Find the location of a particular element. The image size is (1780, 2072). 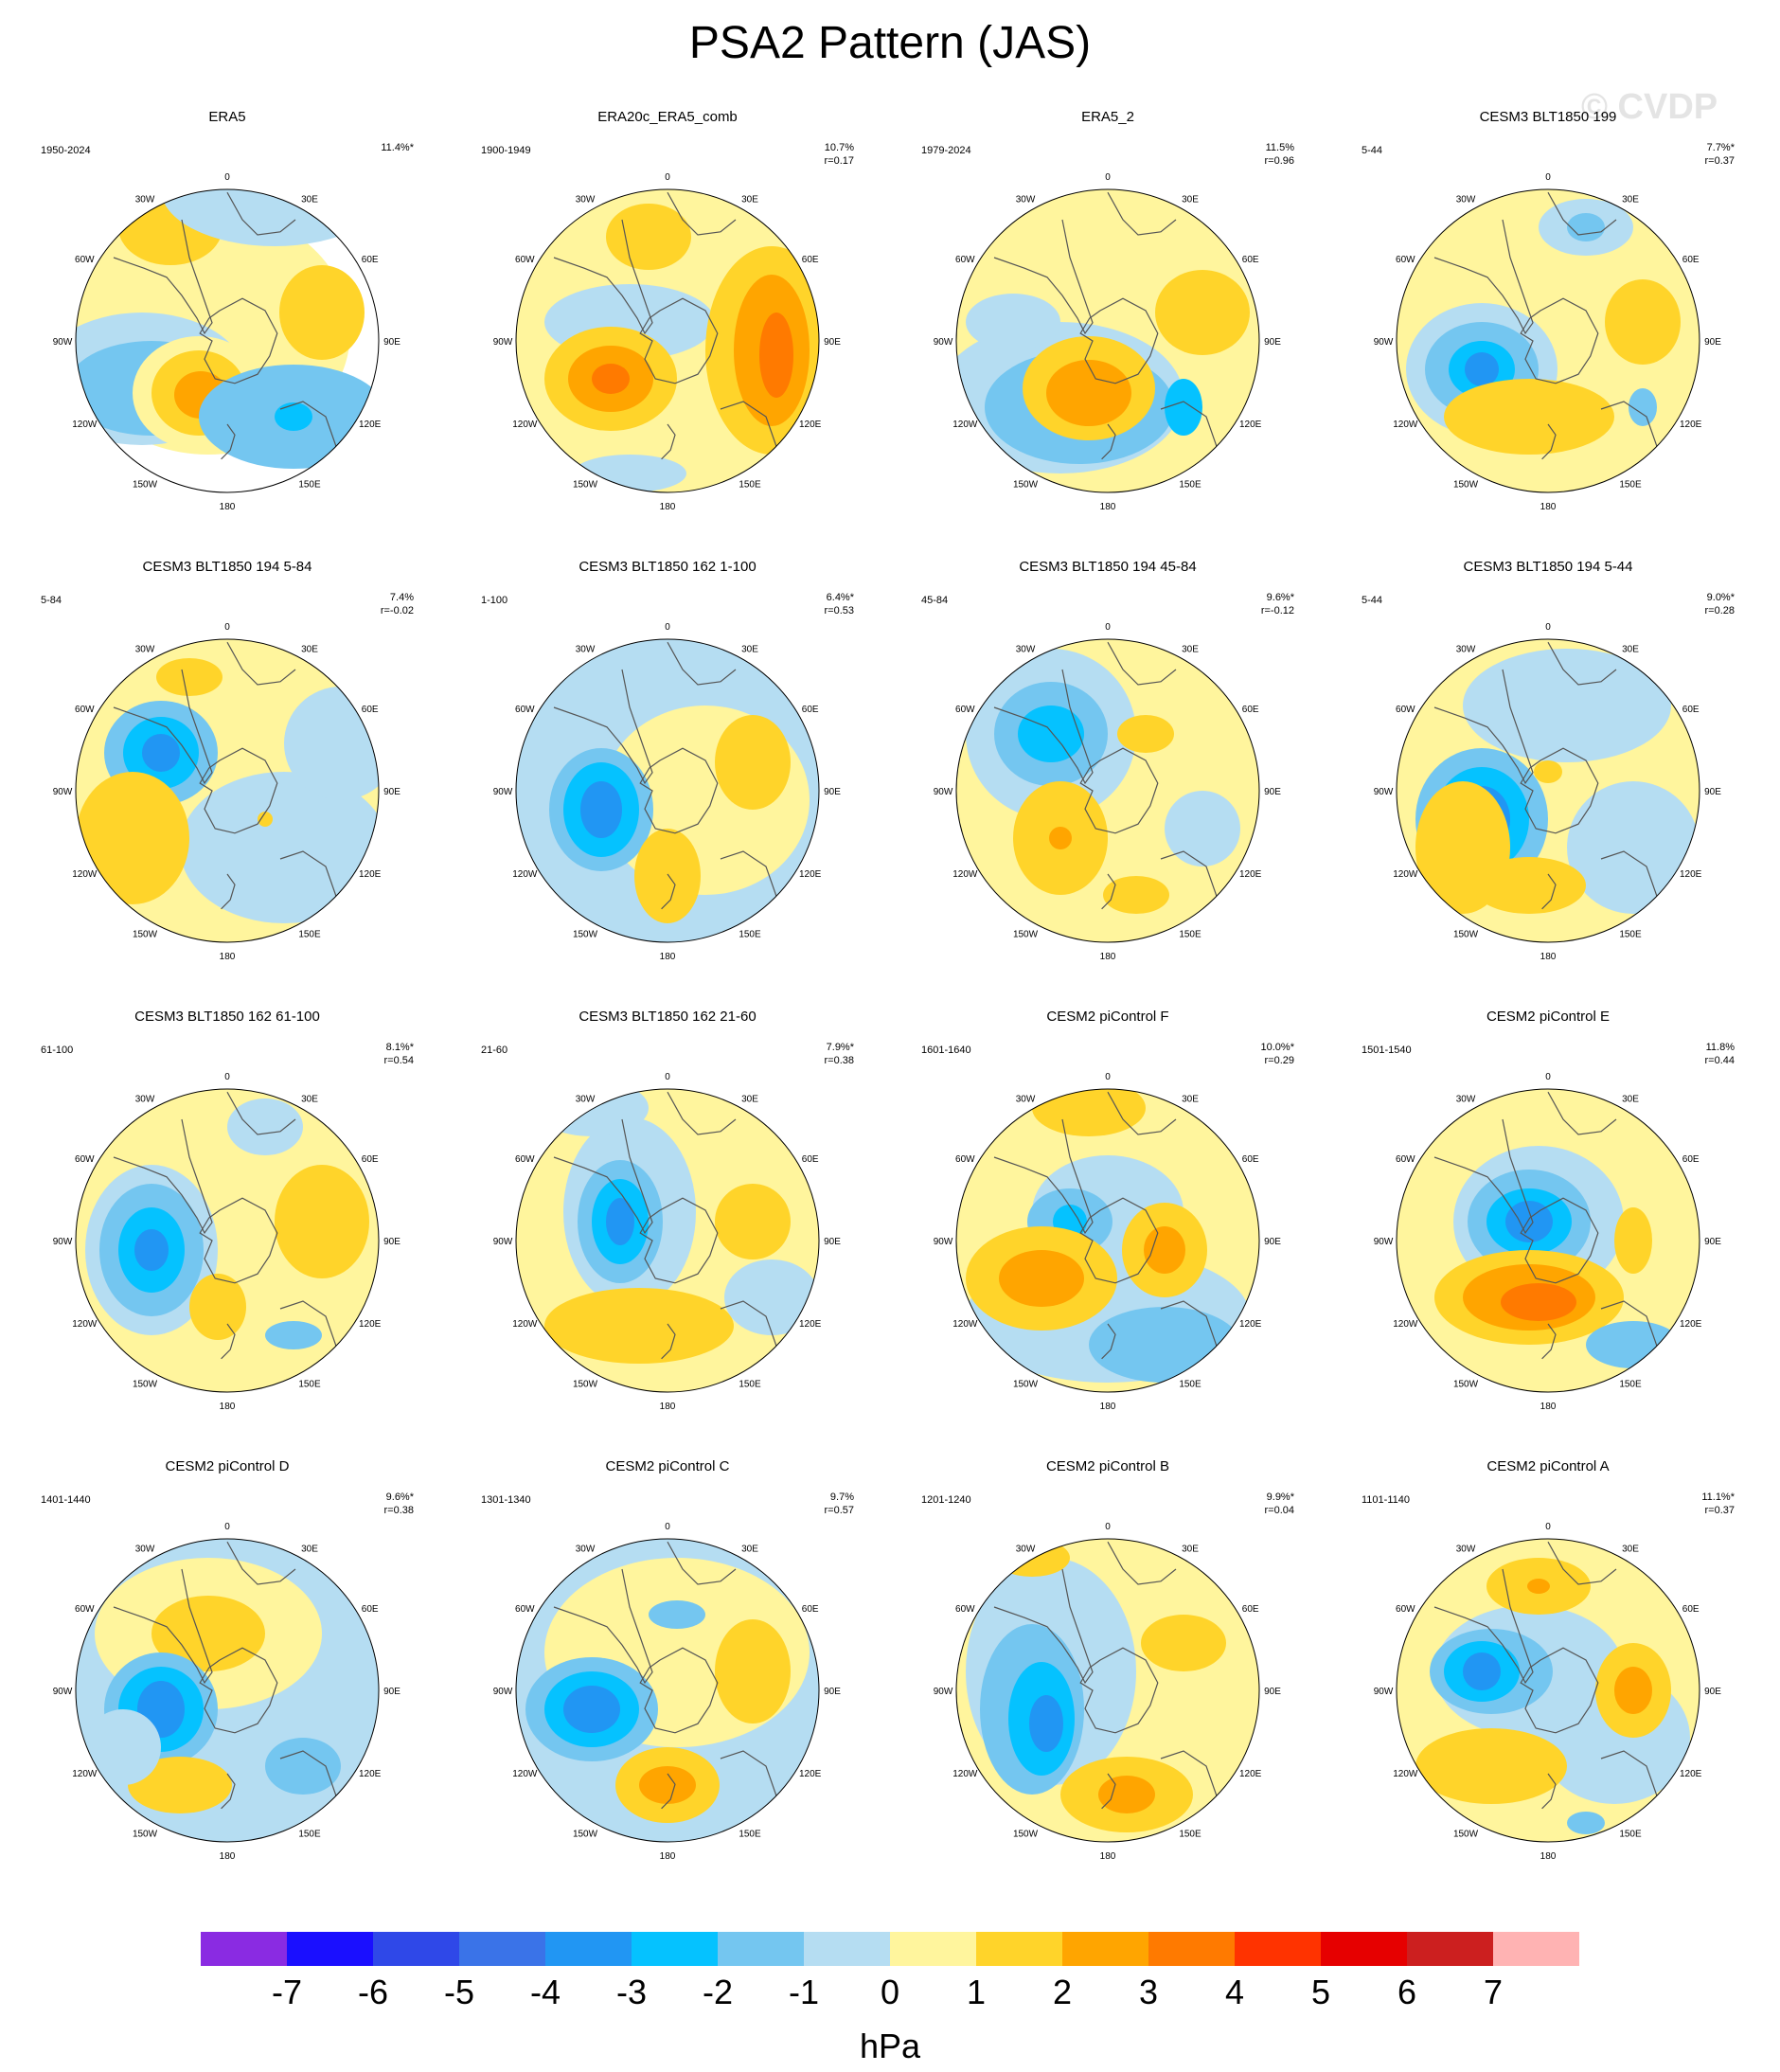

panel-title: CESM2 piControl E is located at coordinates (1548, 1017).